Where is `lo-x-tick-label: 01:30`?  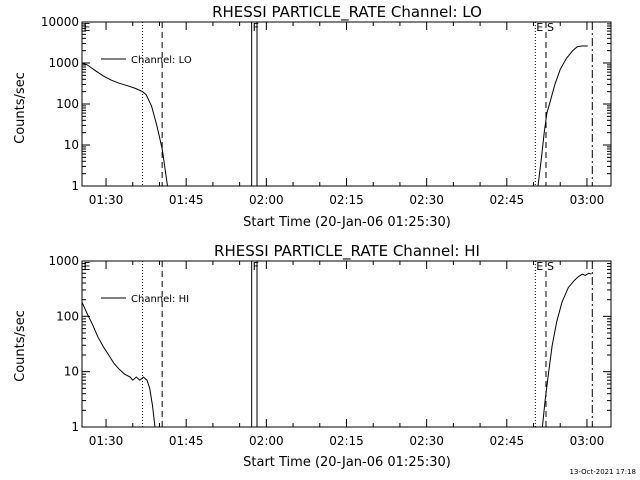
lo-x-tick-label: 01:30 is located at coordinates (106, 200).